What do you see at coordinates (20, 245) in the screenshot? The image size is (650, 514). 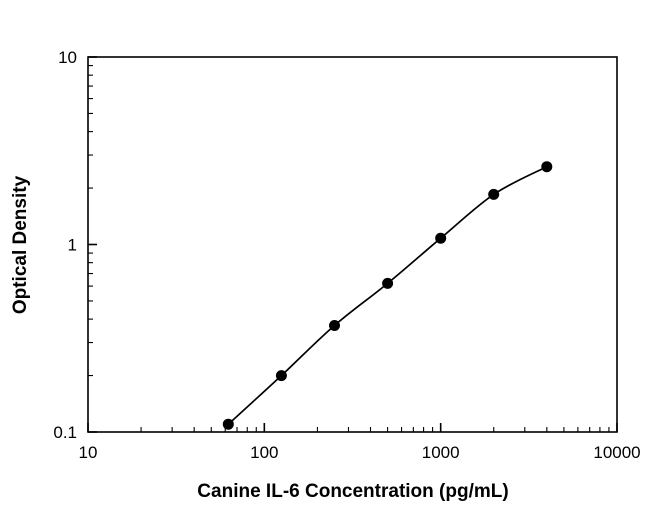 I see `y-axis-title: Optical Density` at bounding box center [20, 245].